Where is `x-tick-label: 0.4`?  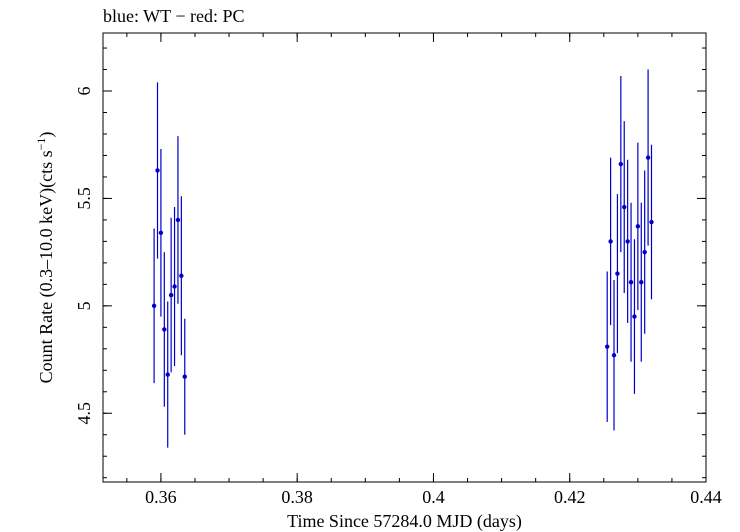 x-tick-label: 0.4 is located at coordinates (433, 497).